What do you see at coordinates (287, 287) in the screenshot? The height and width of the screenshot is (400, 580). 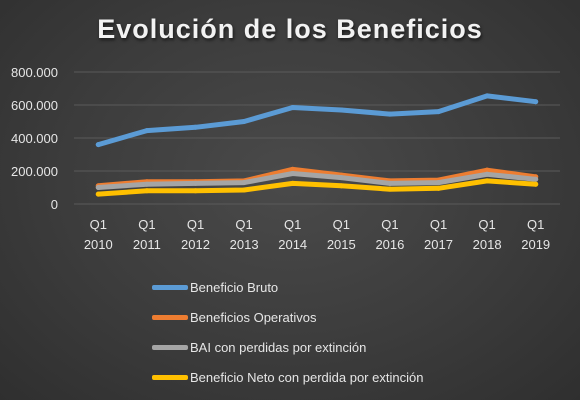 I see `legend-item-beneficio-bruto: Beneficio Bruto` at bounding box center [287, 287].